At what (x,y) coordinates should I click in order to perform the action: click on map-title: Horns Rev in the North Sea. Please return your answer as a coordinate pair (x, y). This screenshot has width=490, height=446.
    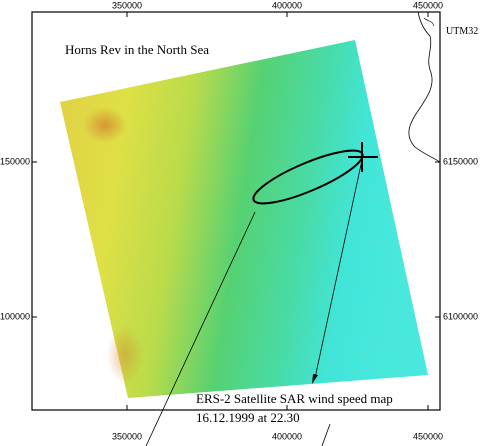
    Looking at the image, I should click on (137, 49).